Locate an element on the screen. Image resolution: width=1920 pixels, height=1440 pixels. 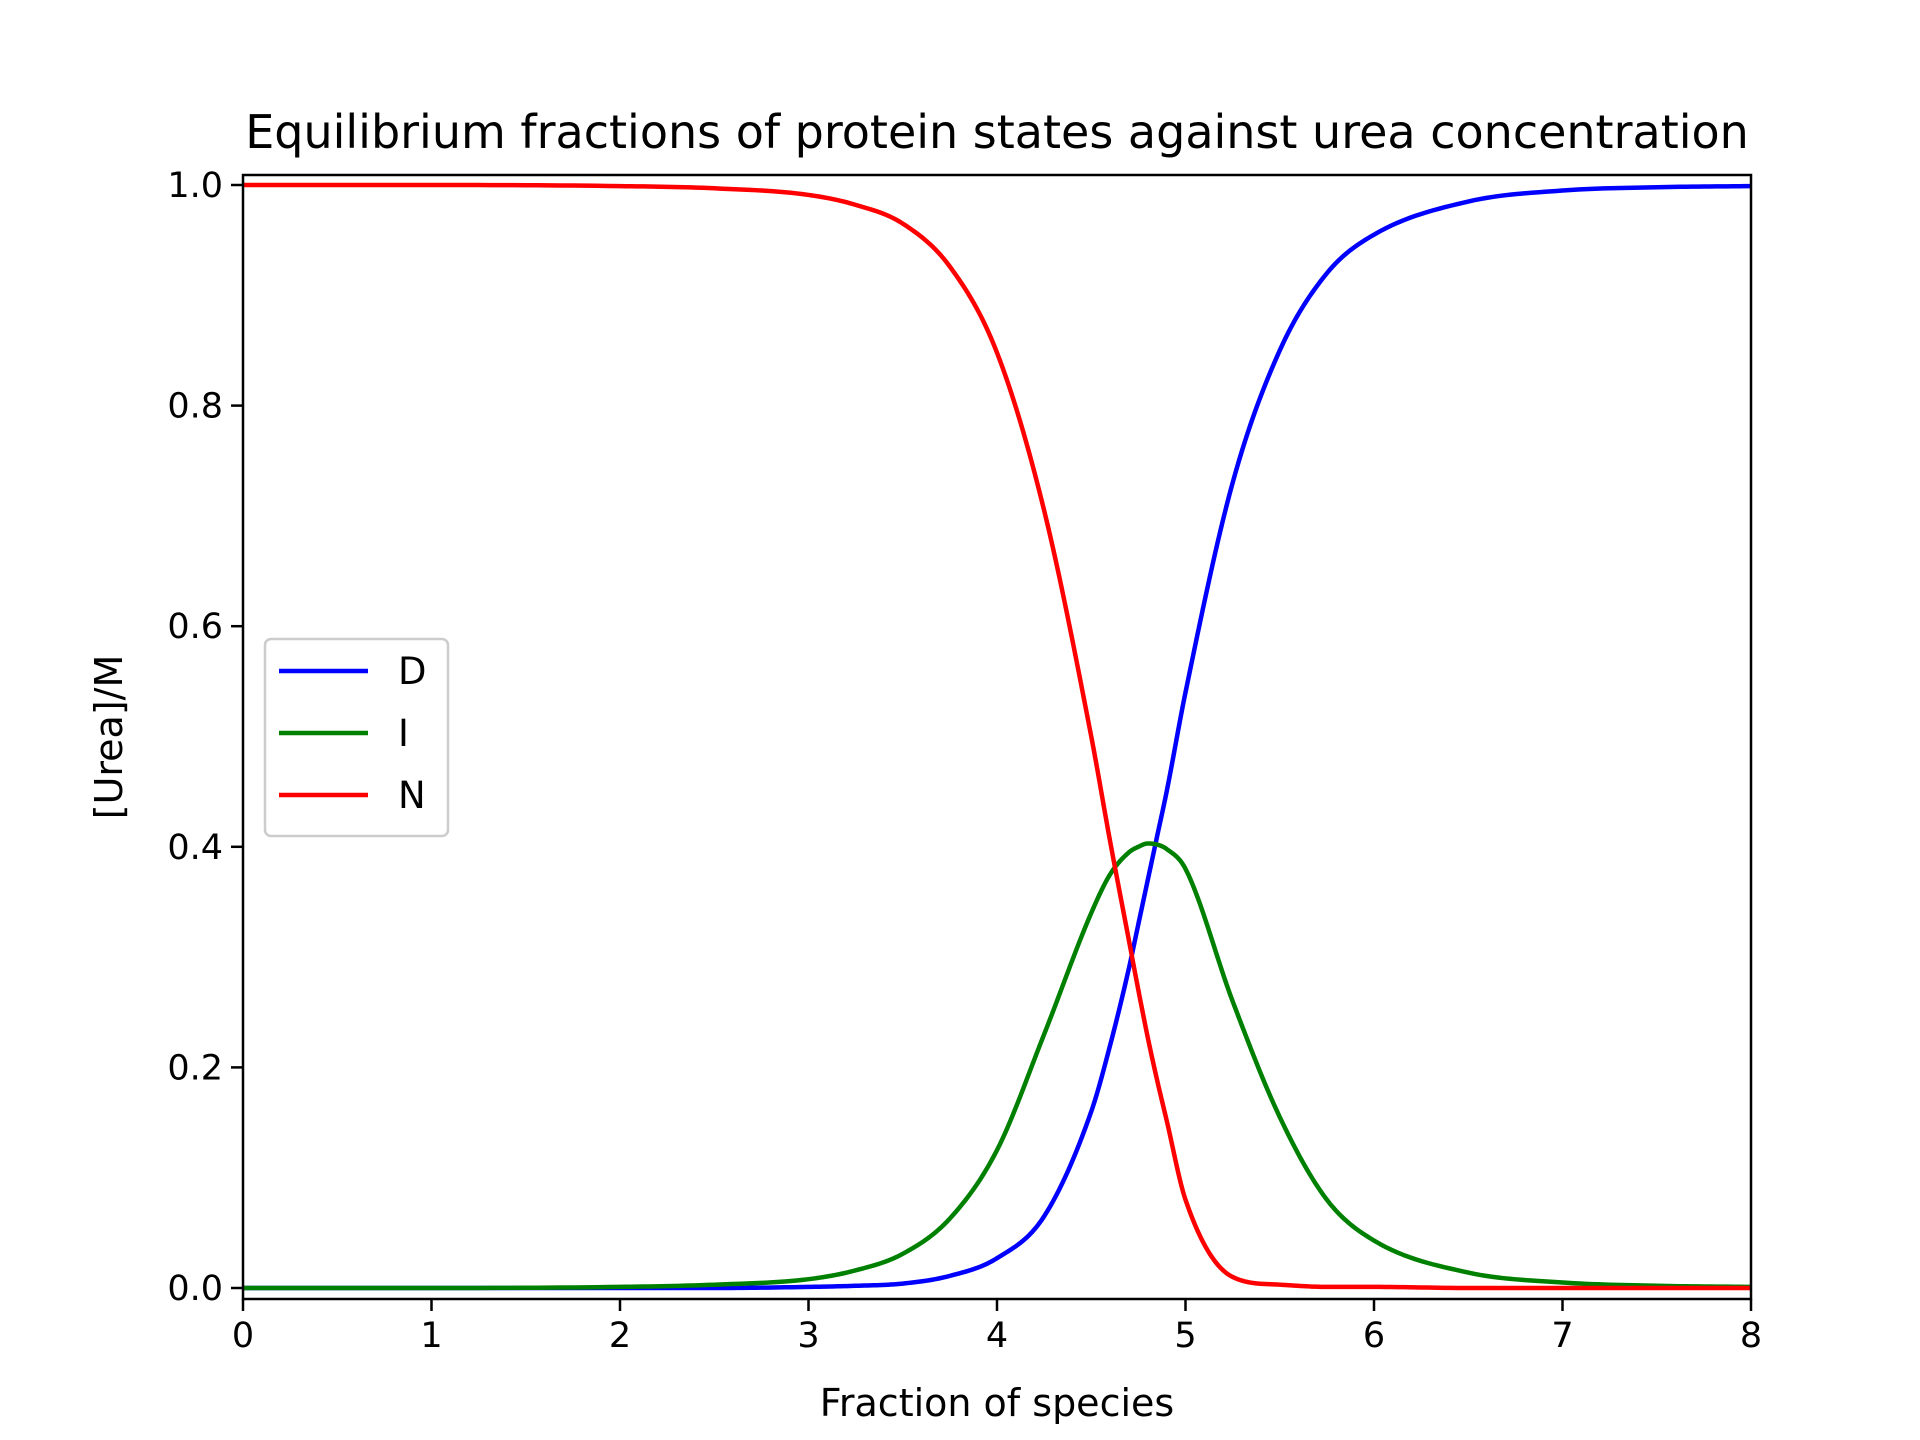
y-tick-label: 0.4 is located at coordinates (195, 848).